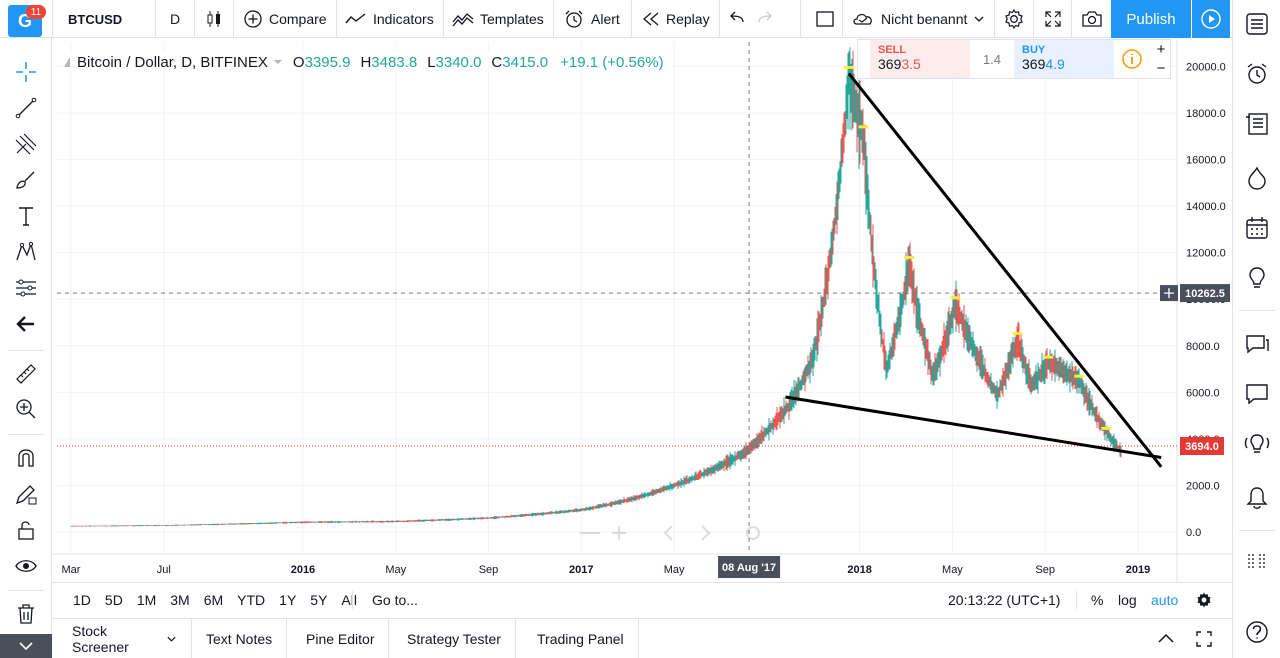  Describe the element at coordinates (1257, 632) in the screenshot. I see `help-button` at that location.